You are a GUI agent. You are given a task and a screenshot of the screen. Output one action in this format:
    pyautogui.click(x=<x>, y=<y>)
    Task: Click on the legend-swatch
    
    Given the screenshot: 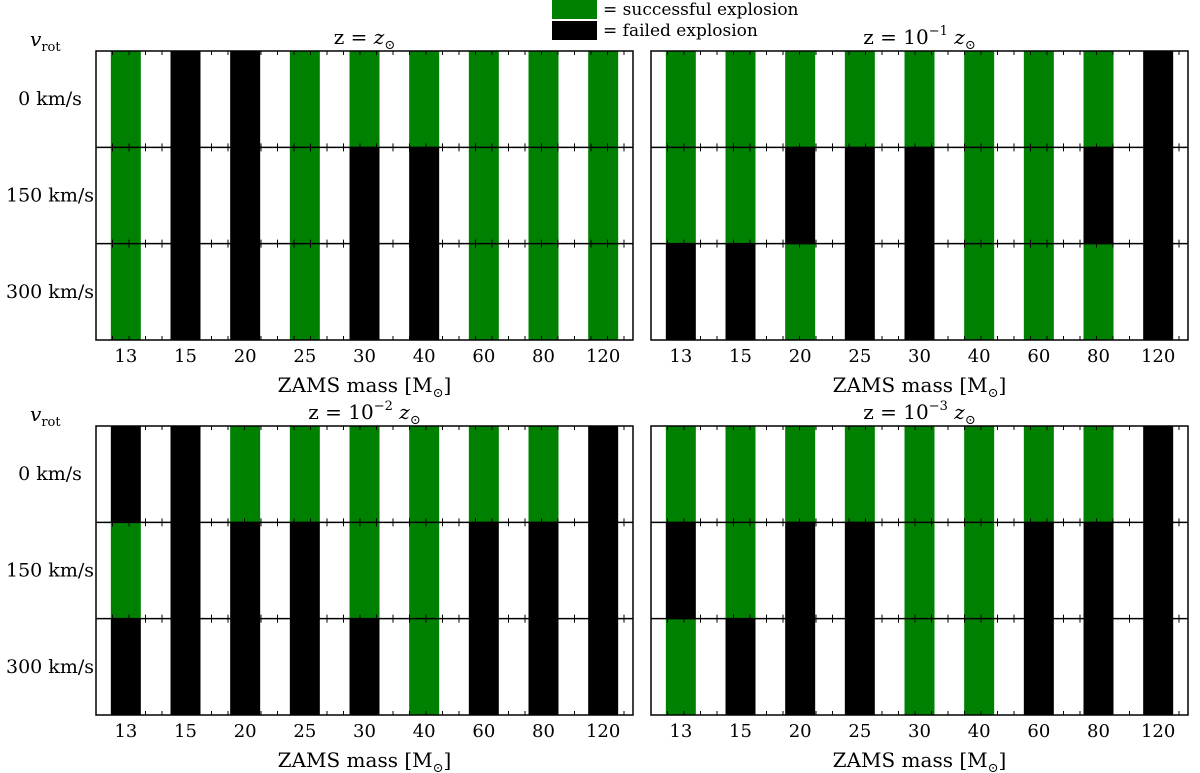 What is the action you would take?
    pyautogui.click(x=574, y=9)
    